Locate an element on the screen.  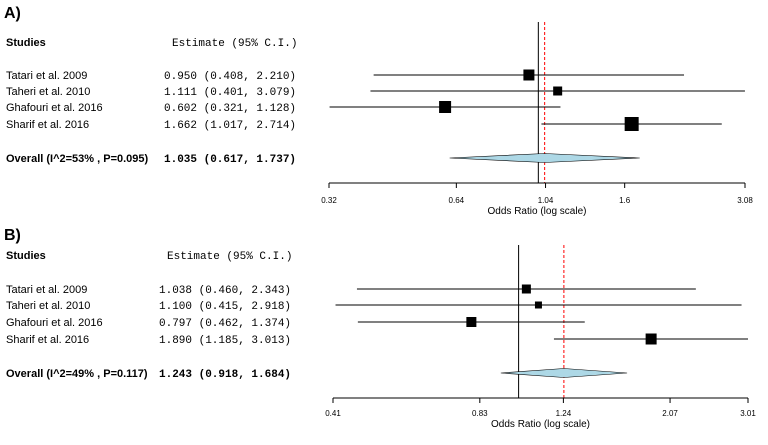
study-estimate: 0.797 (0.462, 1.374) is located at coordinates (225, 324).